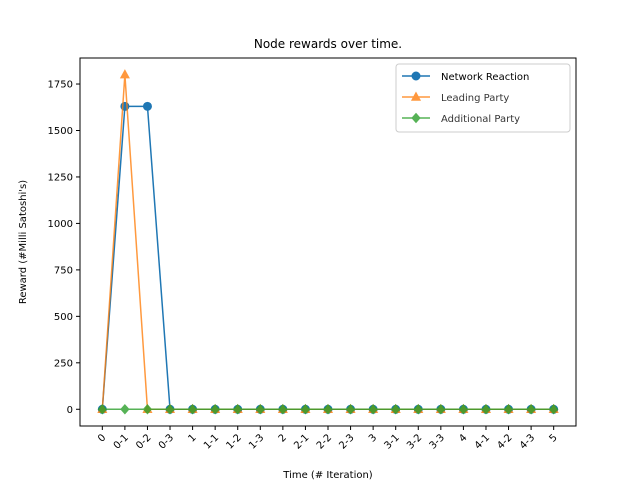 The width and height of the screenshot is (640, 480). I want to click on y-tick-label: 500, so click(63, 317).